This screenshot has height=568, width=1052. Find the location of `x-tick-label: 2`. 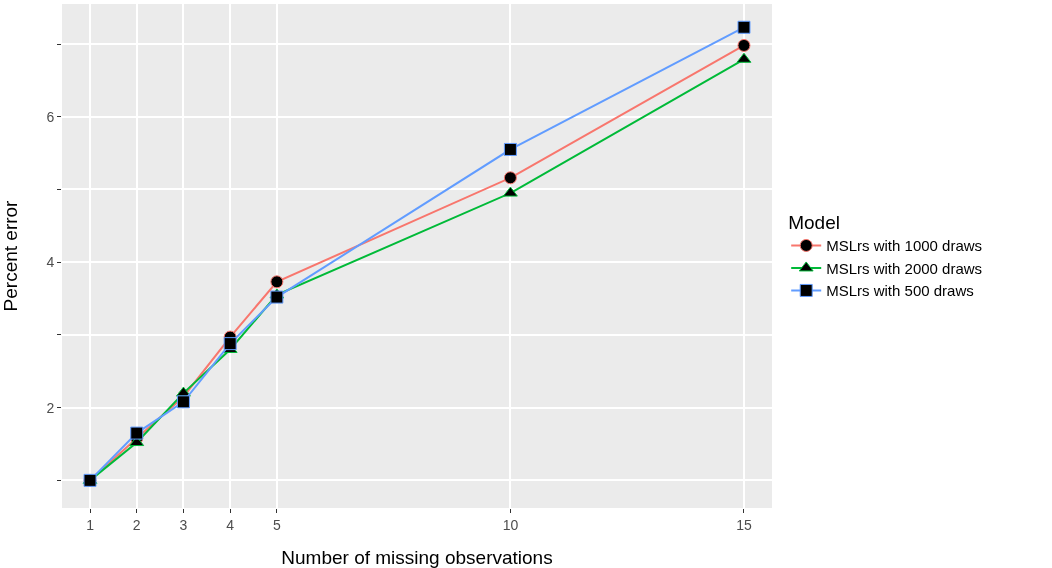

x-tick-label: 2 is located at coordinates (136, 524).